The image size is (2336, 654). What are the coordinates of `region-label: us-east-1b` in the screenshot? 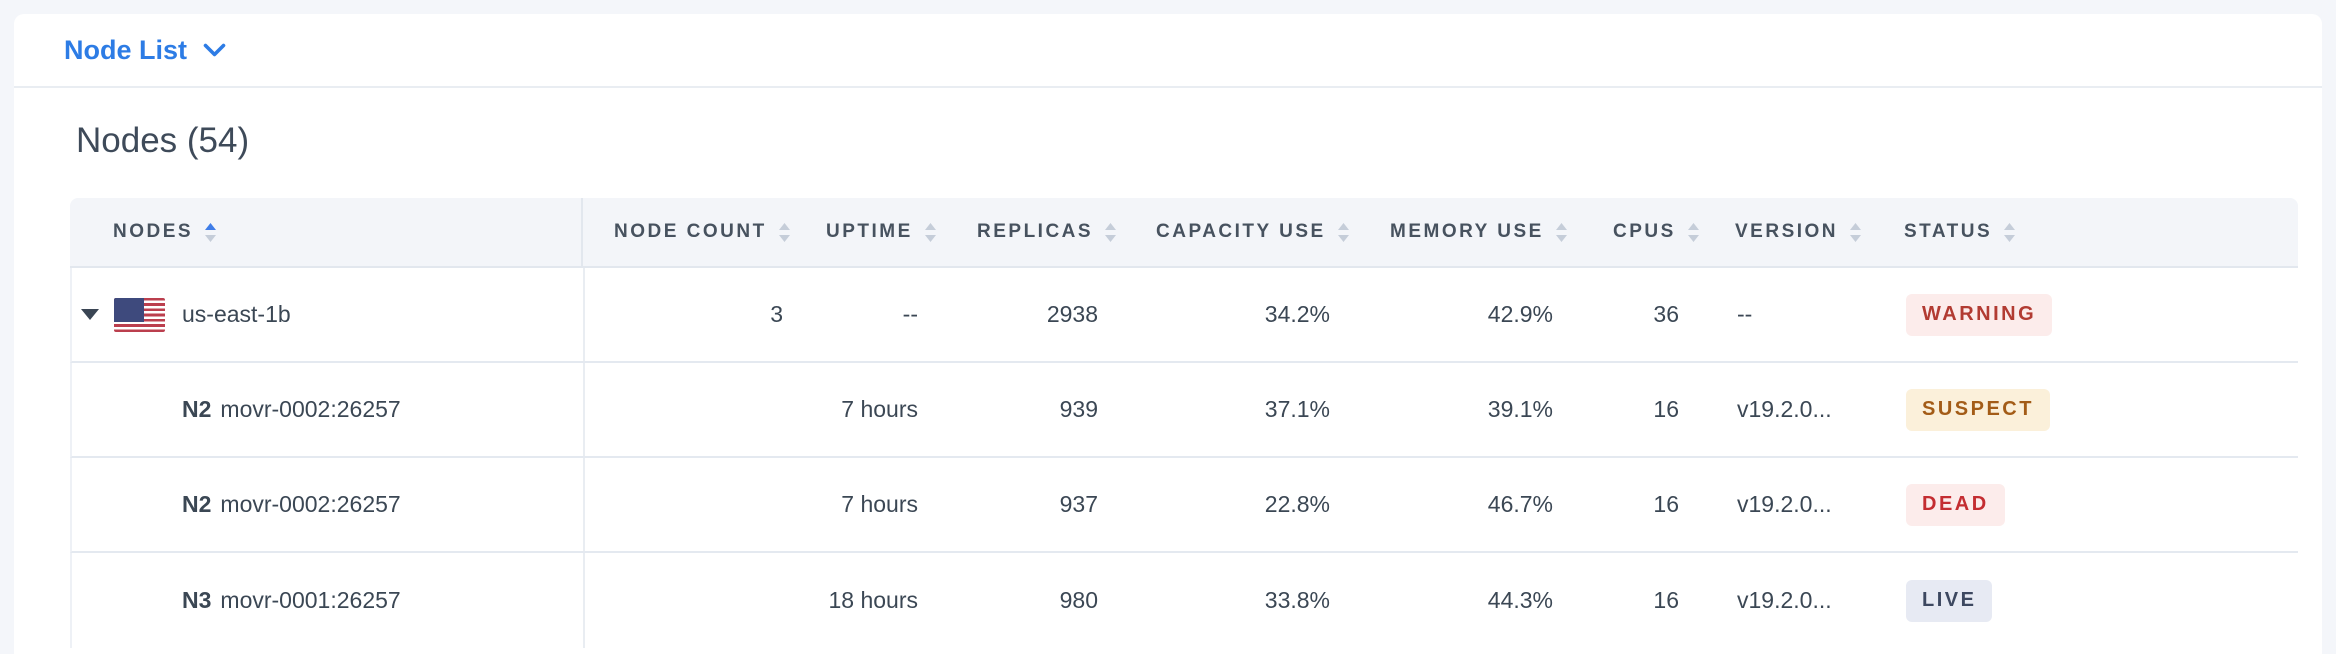 It's located at (236, 314).